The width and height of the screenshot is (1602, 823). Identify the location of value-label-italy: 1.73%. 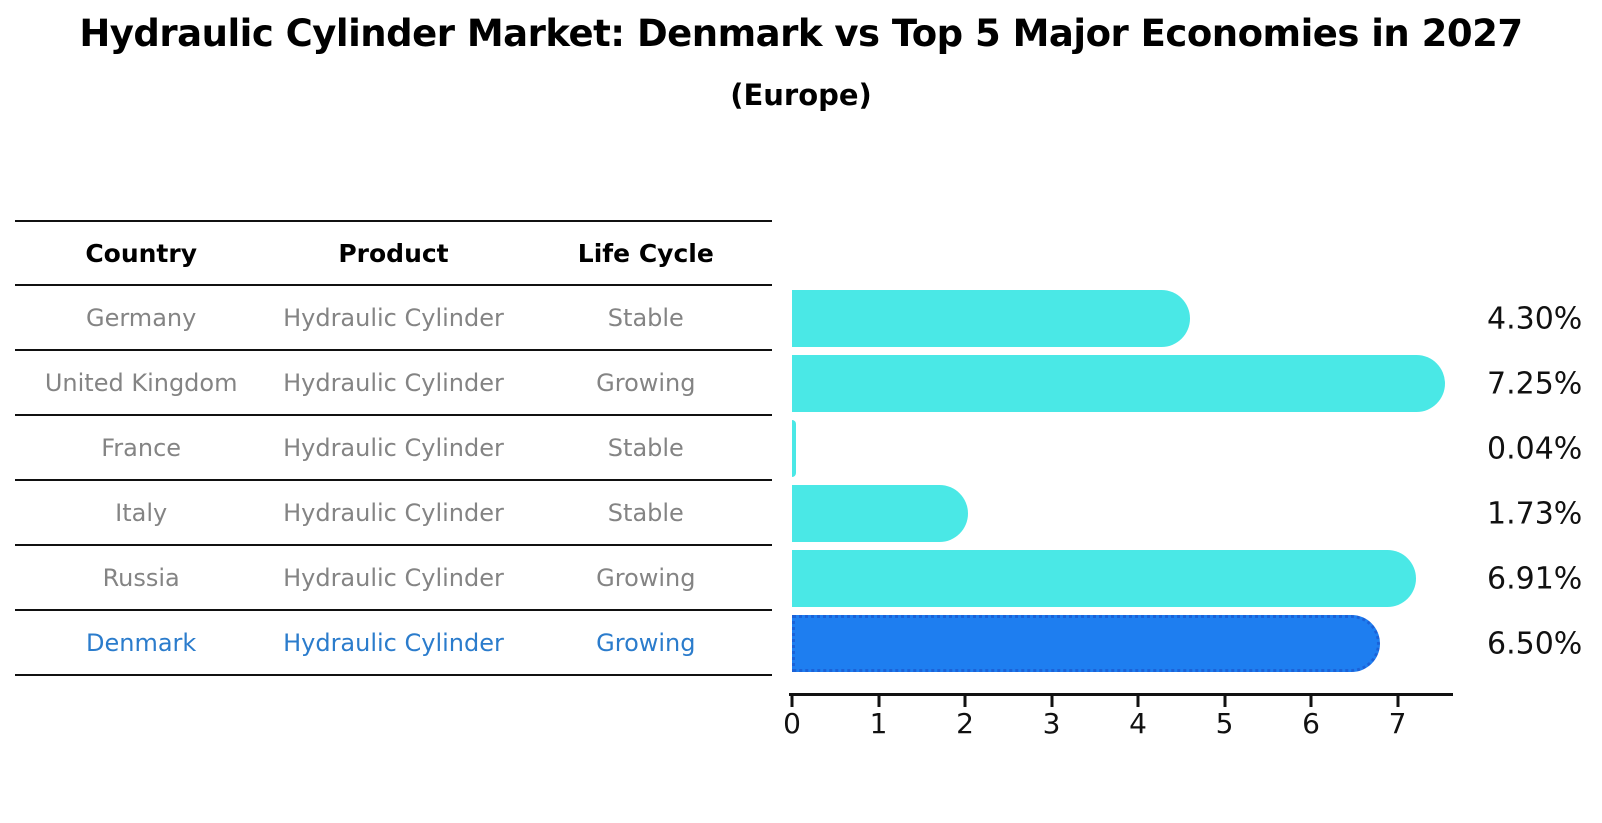
(1535, 513).